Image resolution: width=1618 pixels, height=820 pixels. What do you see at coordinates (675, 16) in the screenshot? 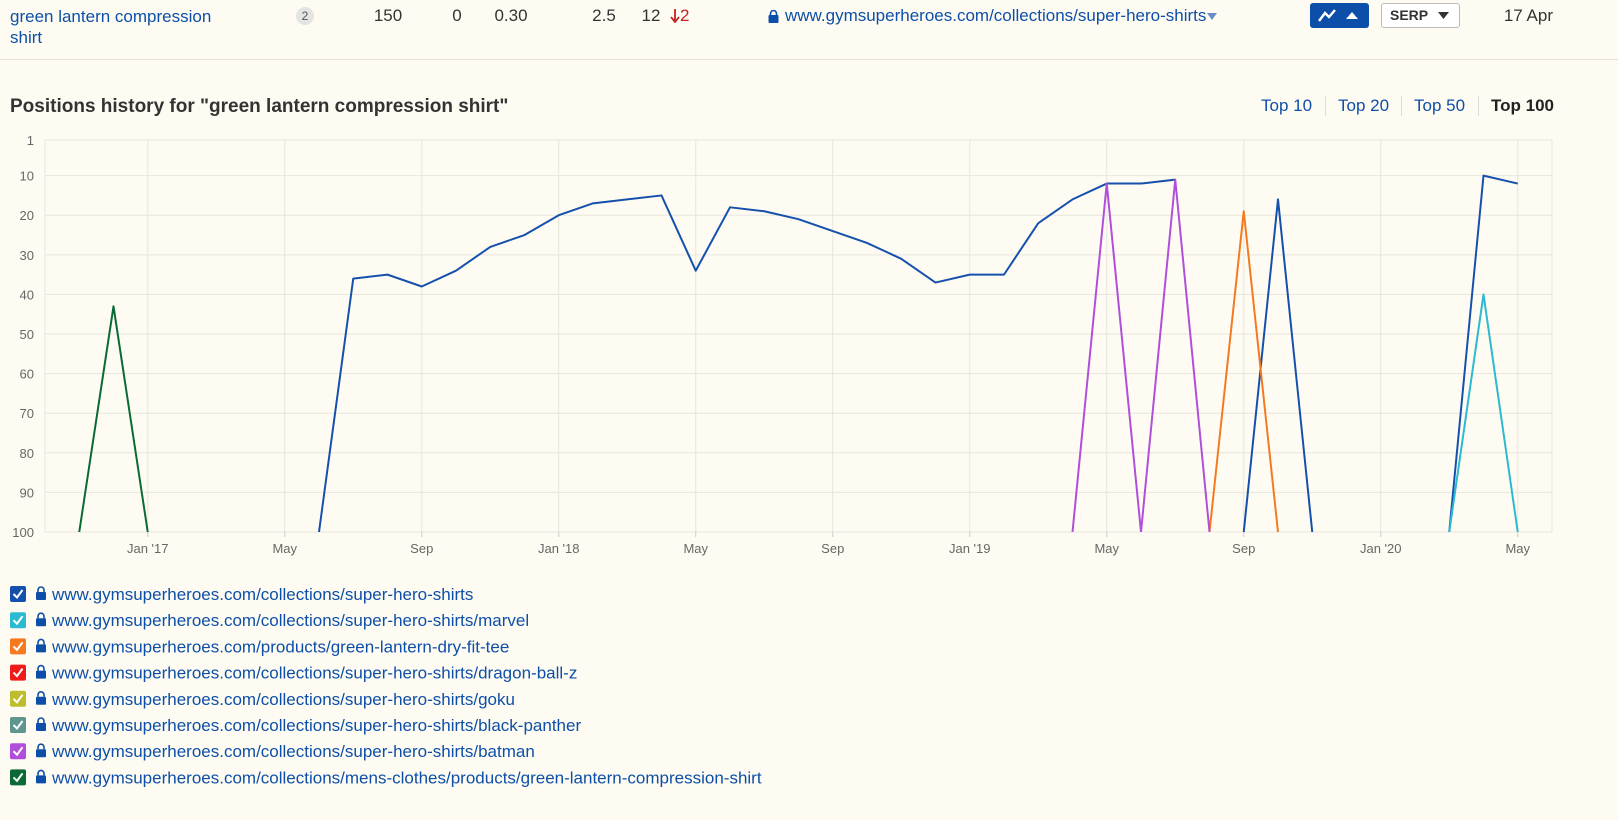
I see `down-arrow-icon` at bounding box center [675, 16].